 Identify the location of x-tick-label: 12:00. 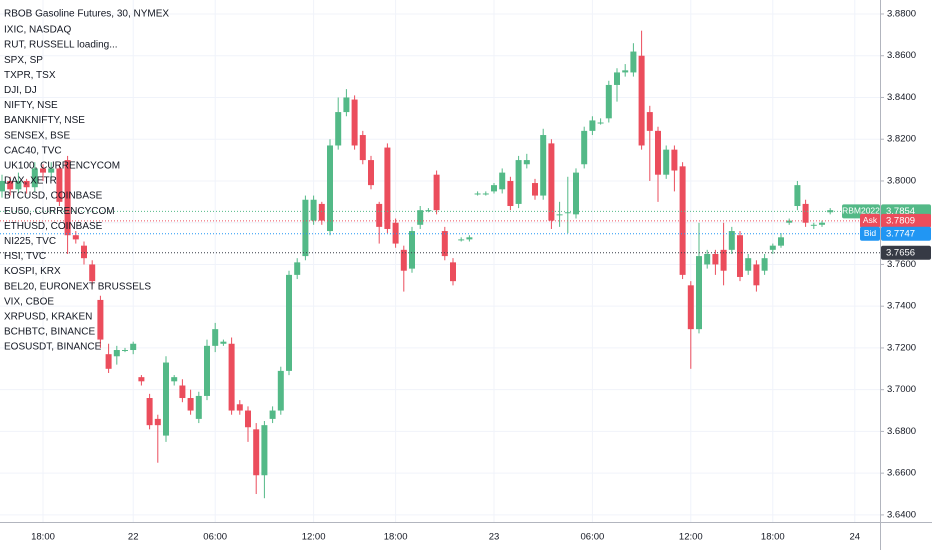
(314, 537).